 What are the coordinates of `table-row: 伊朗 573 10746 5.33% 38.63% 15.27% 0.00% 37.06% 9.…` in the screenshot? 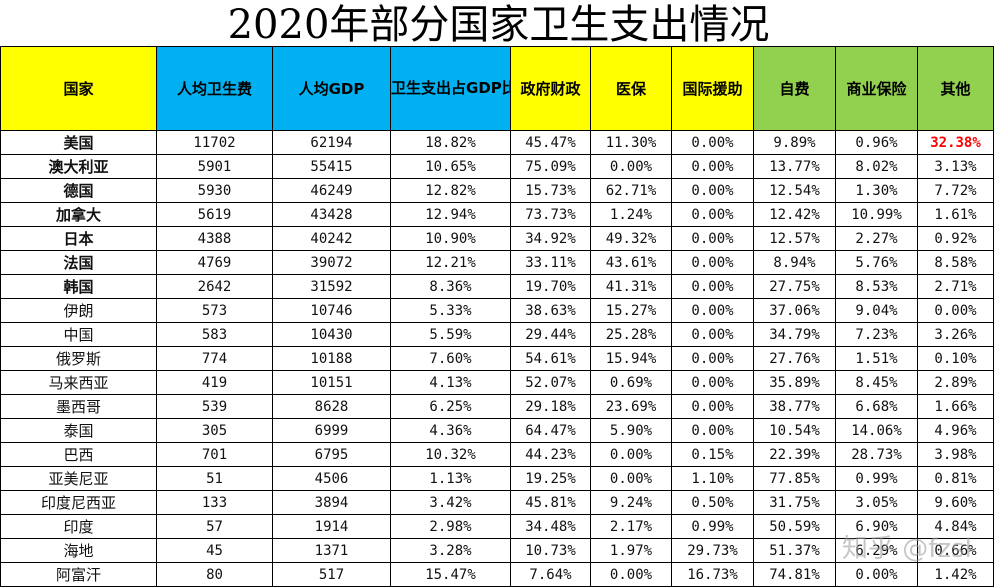 It's located at (497, 310).